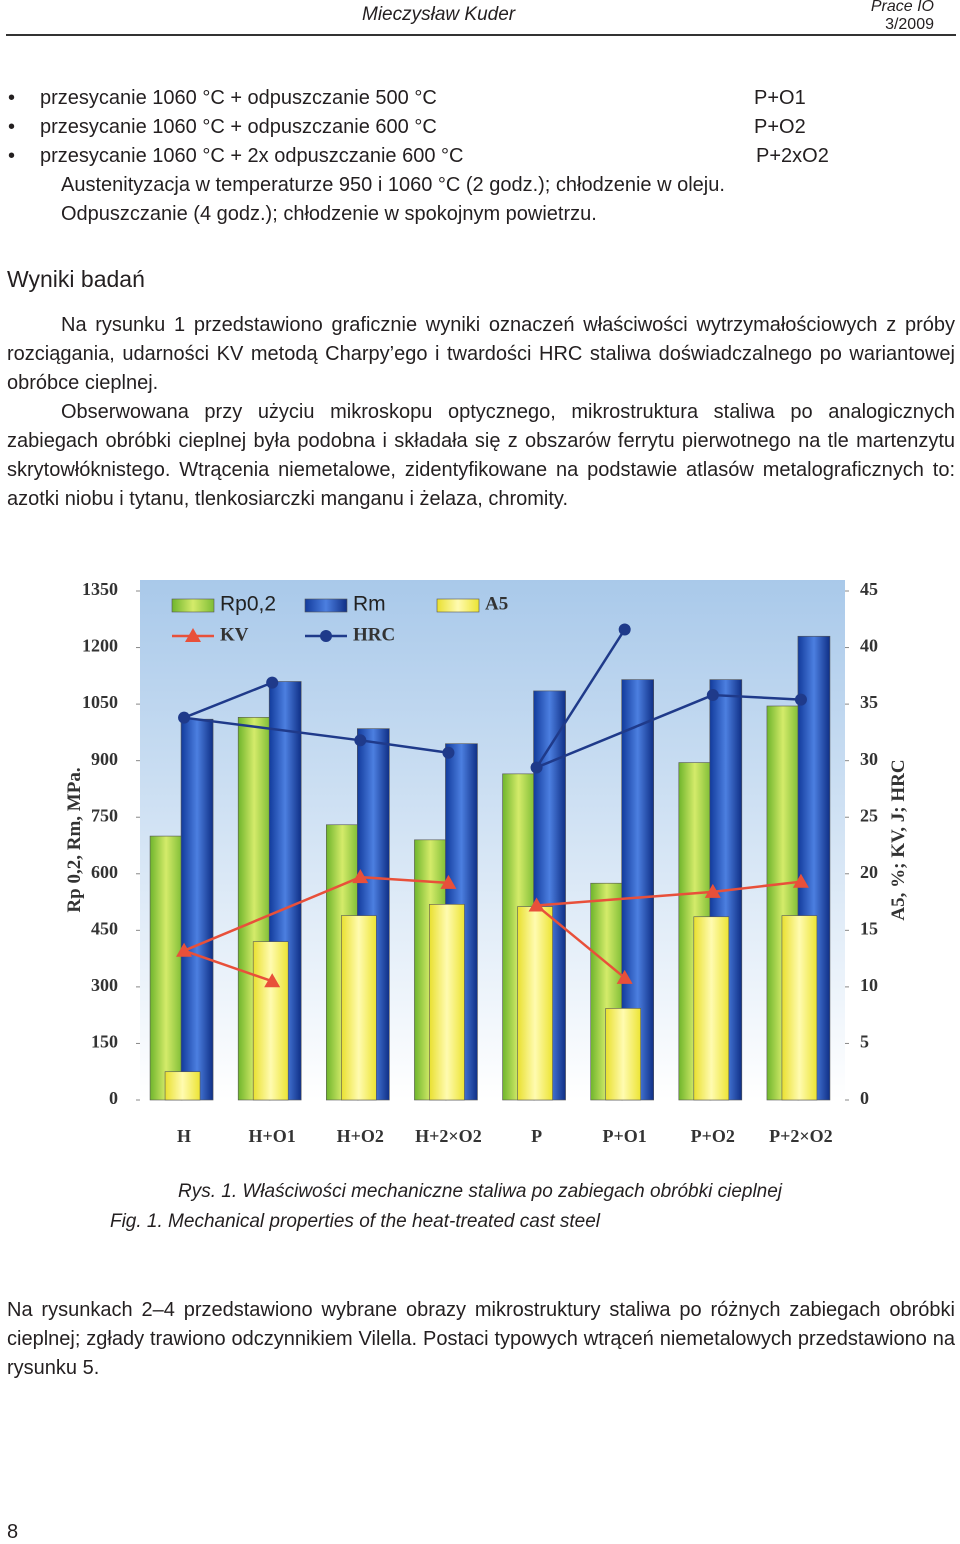 Image resolution: width=960 pixels, height=1544 pixels. I want to click on y2-tick-label: 15, so click(869, 928).